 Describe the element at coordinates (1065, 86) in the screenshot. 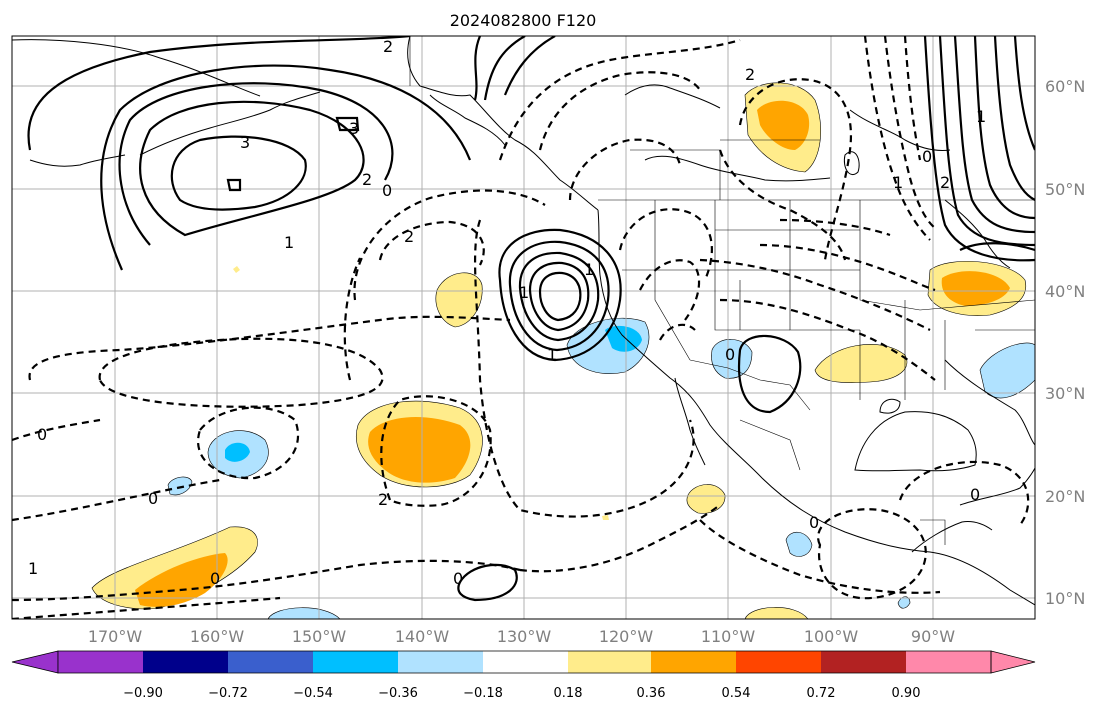

I see `lat-label: 60°N` at that location.